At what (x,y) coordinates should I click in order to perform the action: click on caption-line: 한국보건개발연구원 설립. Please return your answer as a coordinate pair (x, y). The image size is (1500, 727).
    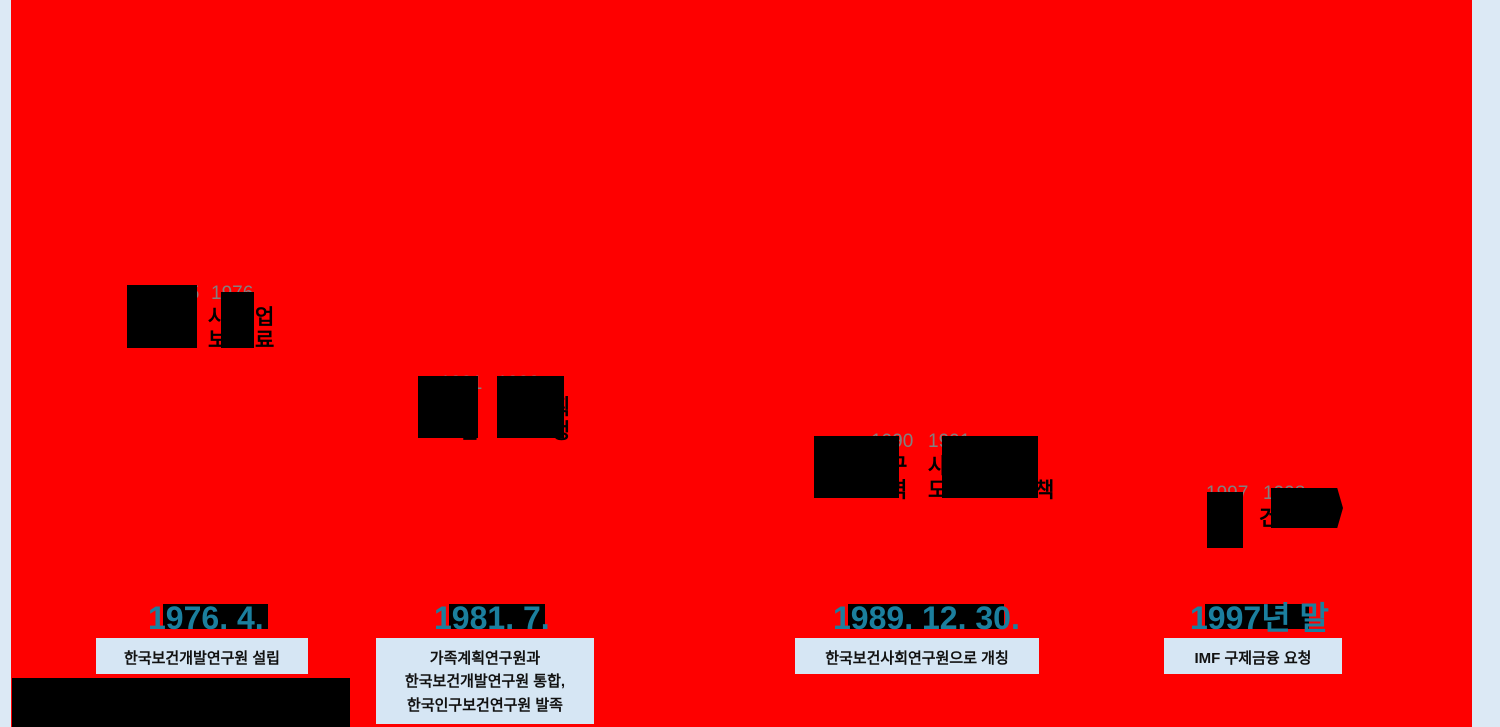
    Looking at the image, I should click on (202, 658).